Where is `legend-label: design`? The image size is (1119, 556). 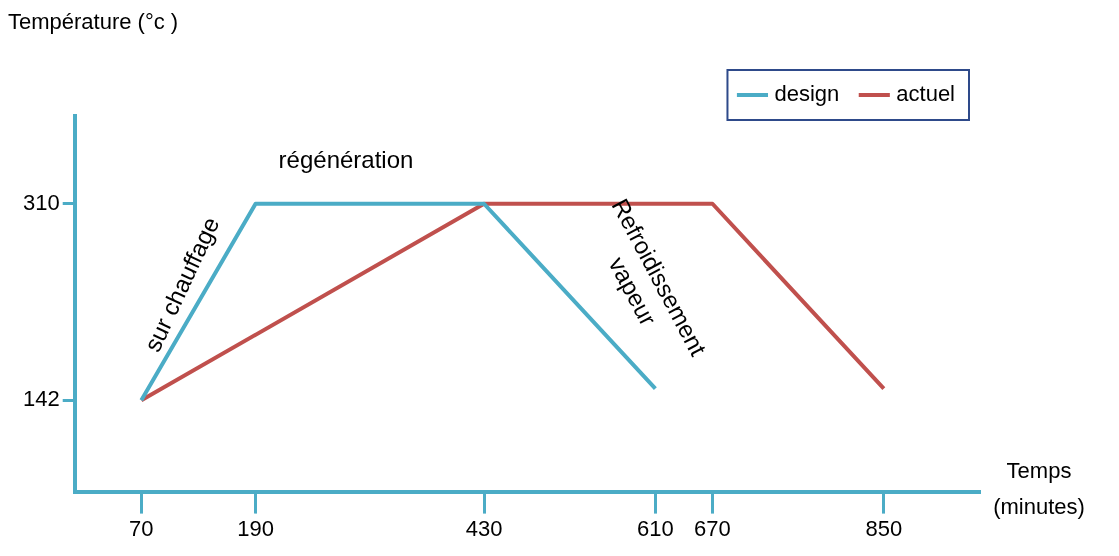
legend-label: design is located at coordinates (807, 94).